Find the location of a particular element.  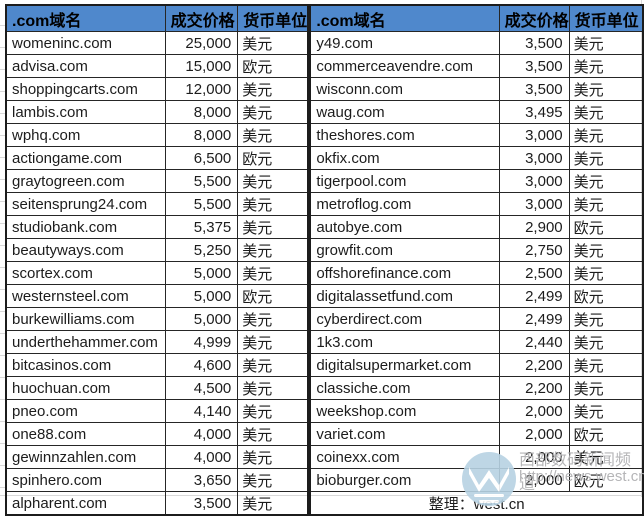

table-row: one88.com 4,000 美元 is located at coordinates (157, 434).